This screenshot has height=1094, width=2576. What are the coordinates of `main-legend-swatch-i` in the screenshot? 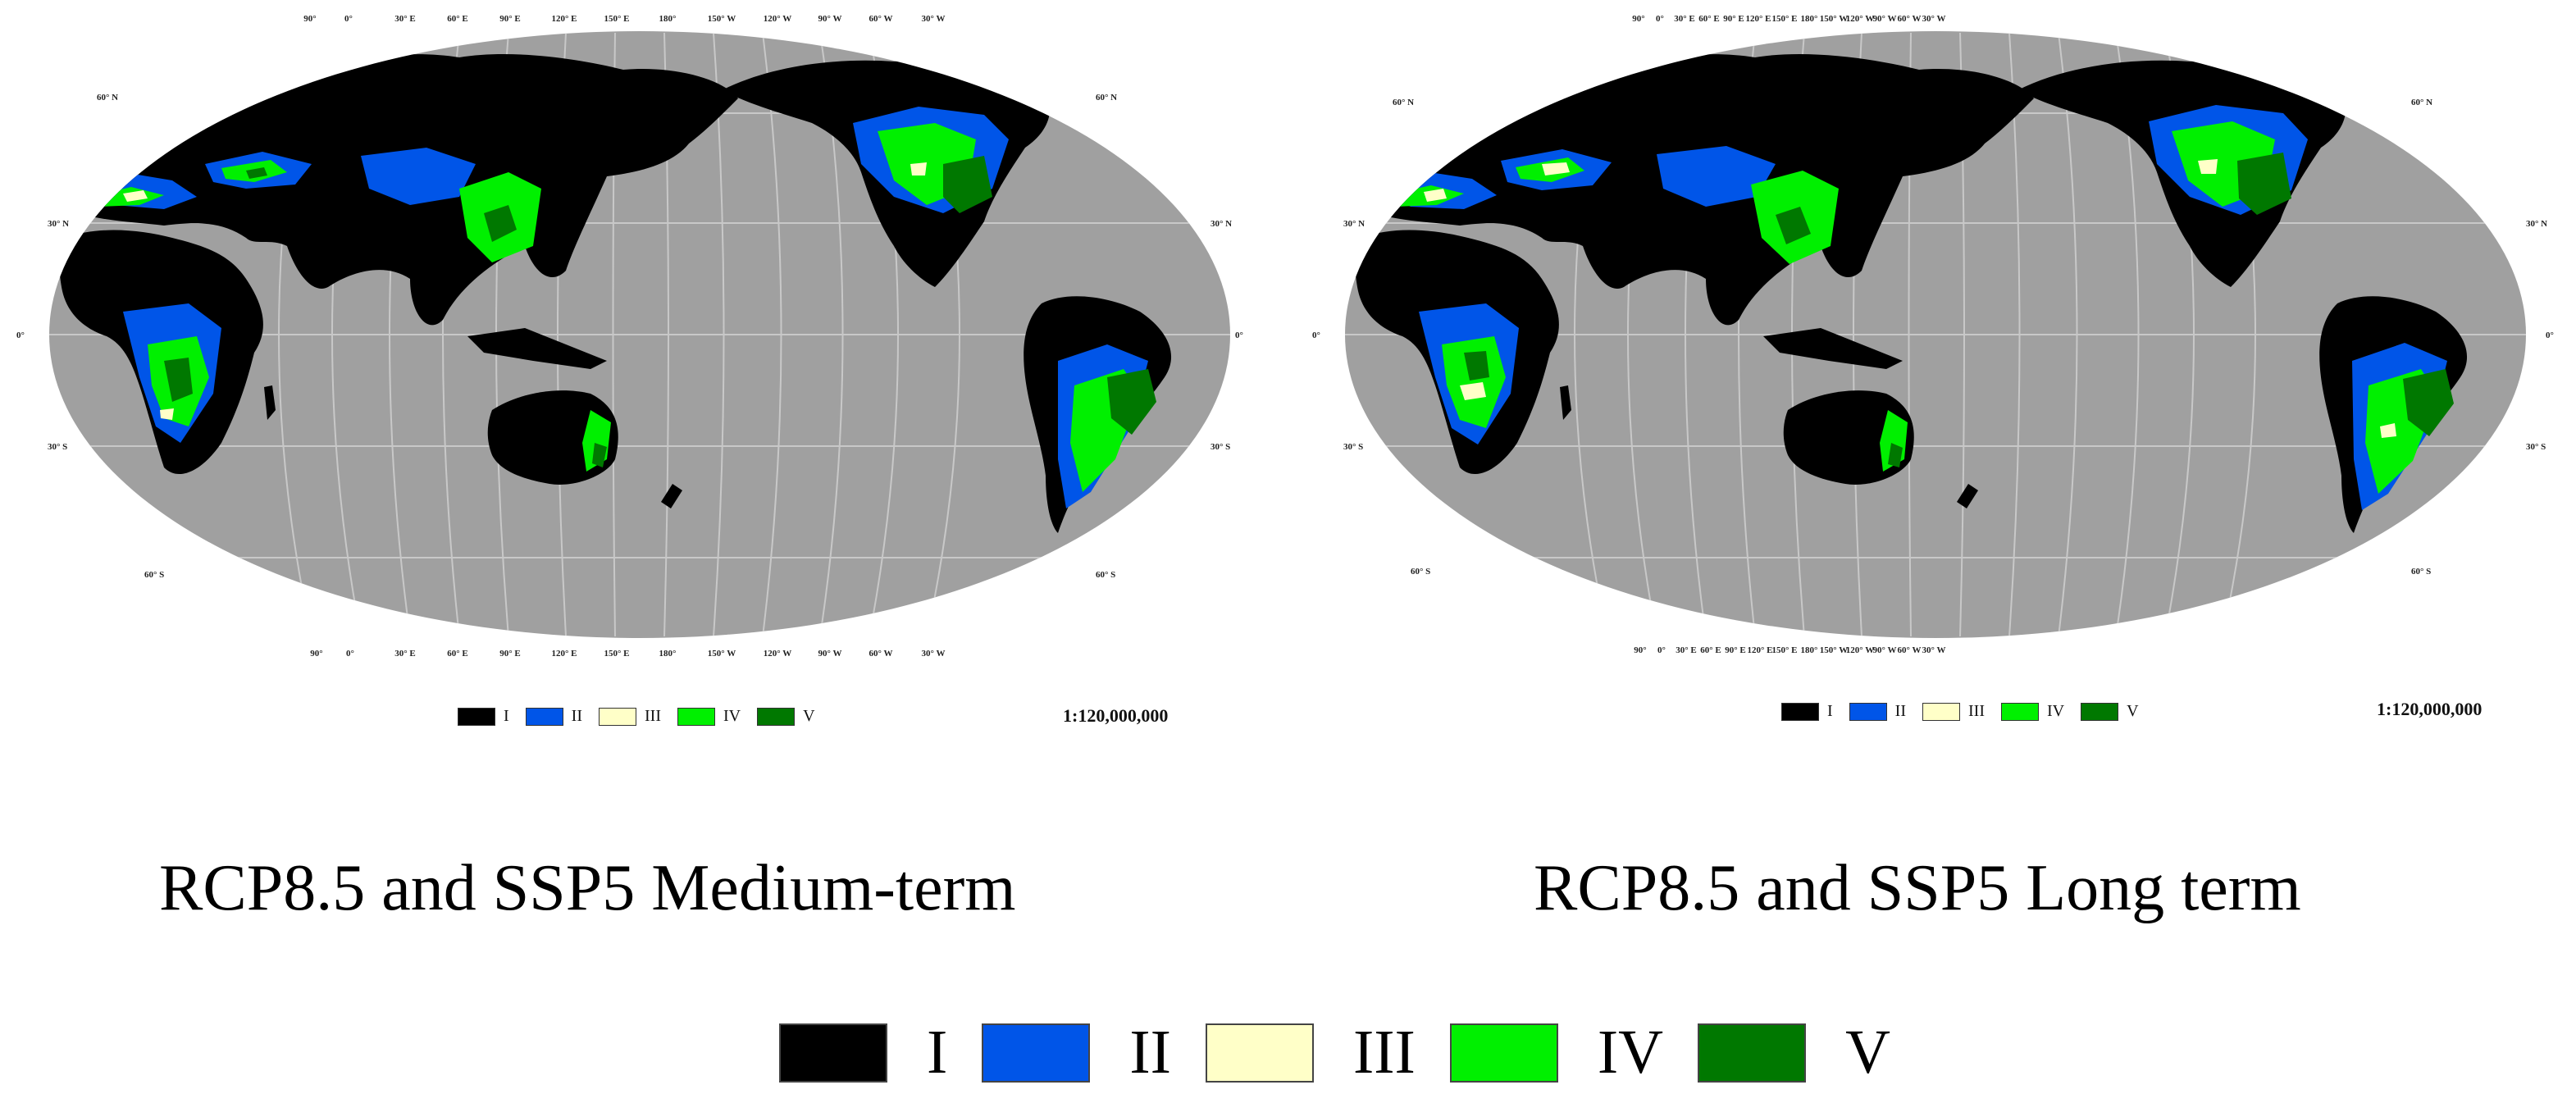 It's located at (833, 1053).